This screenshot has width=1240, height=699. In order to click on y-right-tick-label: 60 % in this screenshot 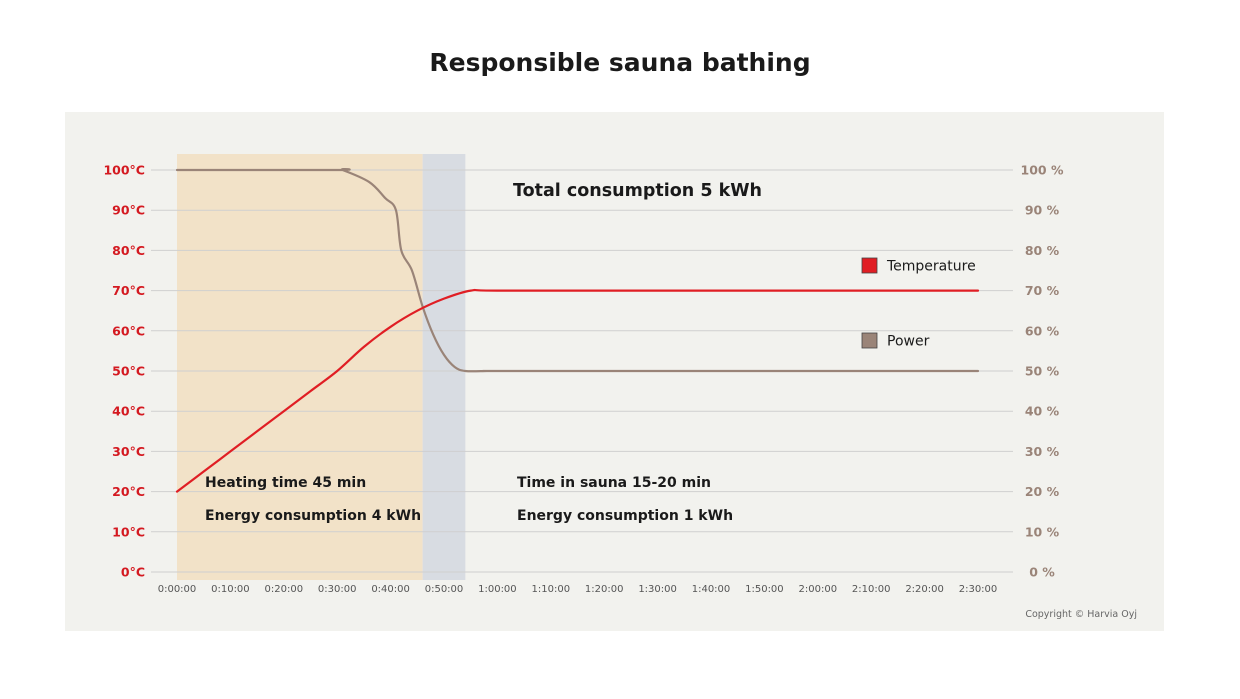, I will do `click(1042, 330)`.